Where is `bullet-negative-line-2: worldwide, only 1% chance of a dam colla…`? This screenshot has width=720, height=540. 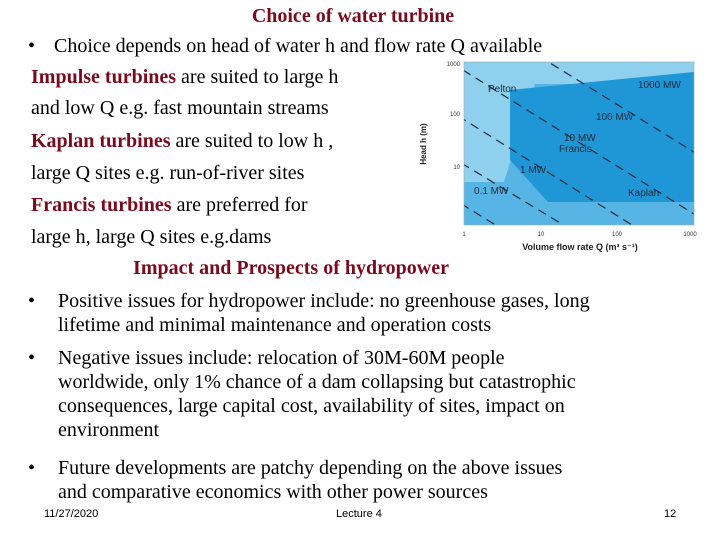
bullet-negative-line-2: worldwide, only 1% chance of a dam colla… is located at coordinates (317, 382).